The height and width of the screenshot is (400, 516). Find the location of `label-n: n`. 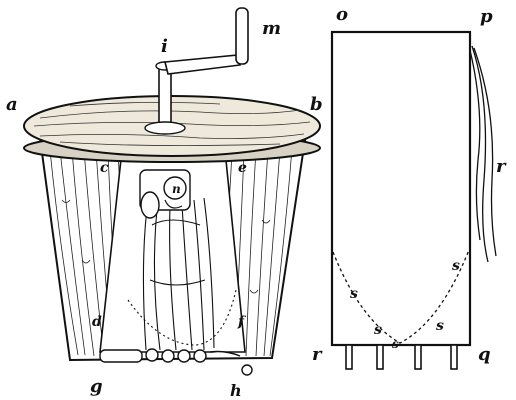

label-n: n is located at coordinates (176, 189).